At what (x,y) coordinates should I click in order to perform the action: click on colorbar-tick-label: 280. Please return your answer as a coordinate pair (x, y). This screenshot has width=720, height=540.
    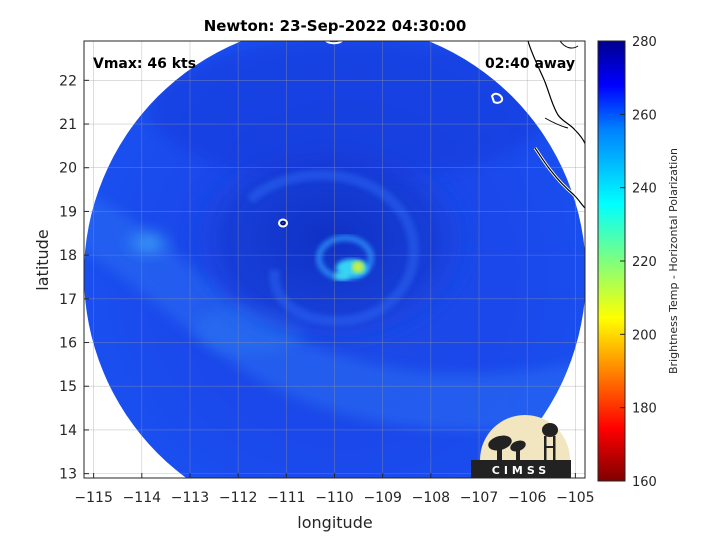
    Looking at the image, I should click on (644, 42).